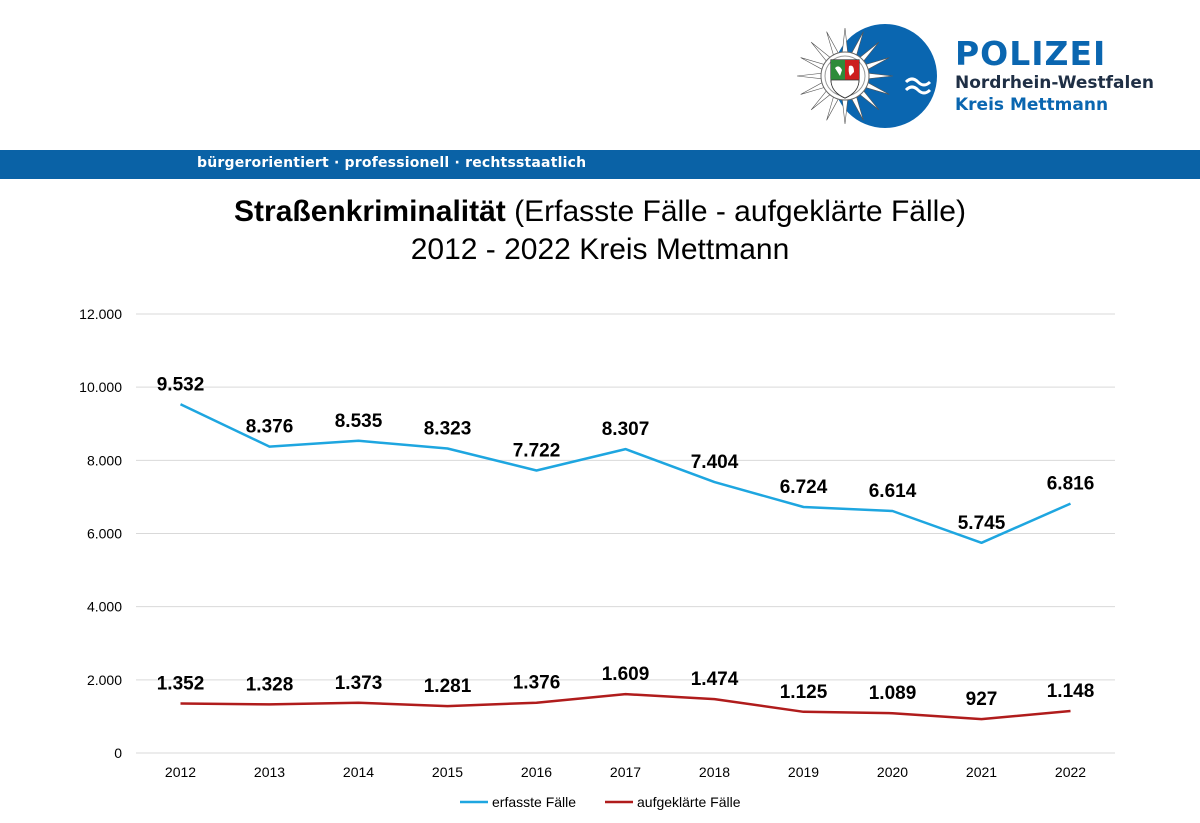  I want to click on data-label: 1.352, so click(181, 684).